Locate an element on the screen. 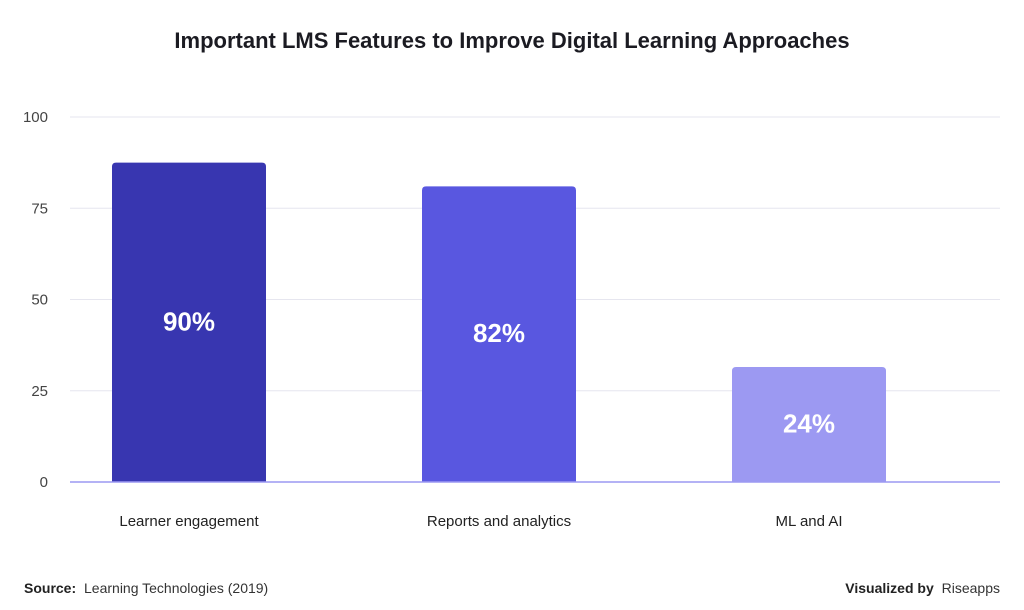 Image resolution: width=1024 pixels, height=610 pixels. y-tick-label: 50 is located at coordinates (39, 300).